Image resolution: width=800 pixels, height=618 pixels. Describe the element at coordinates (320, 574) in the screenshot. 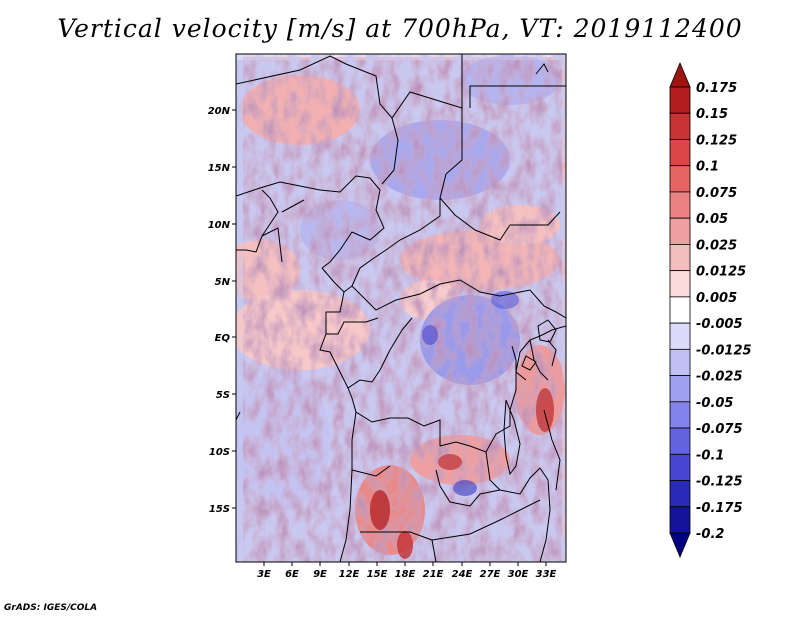

I see `lon-tick-label: 9E` at that location.